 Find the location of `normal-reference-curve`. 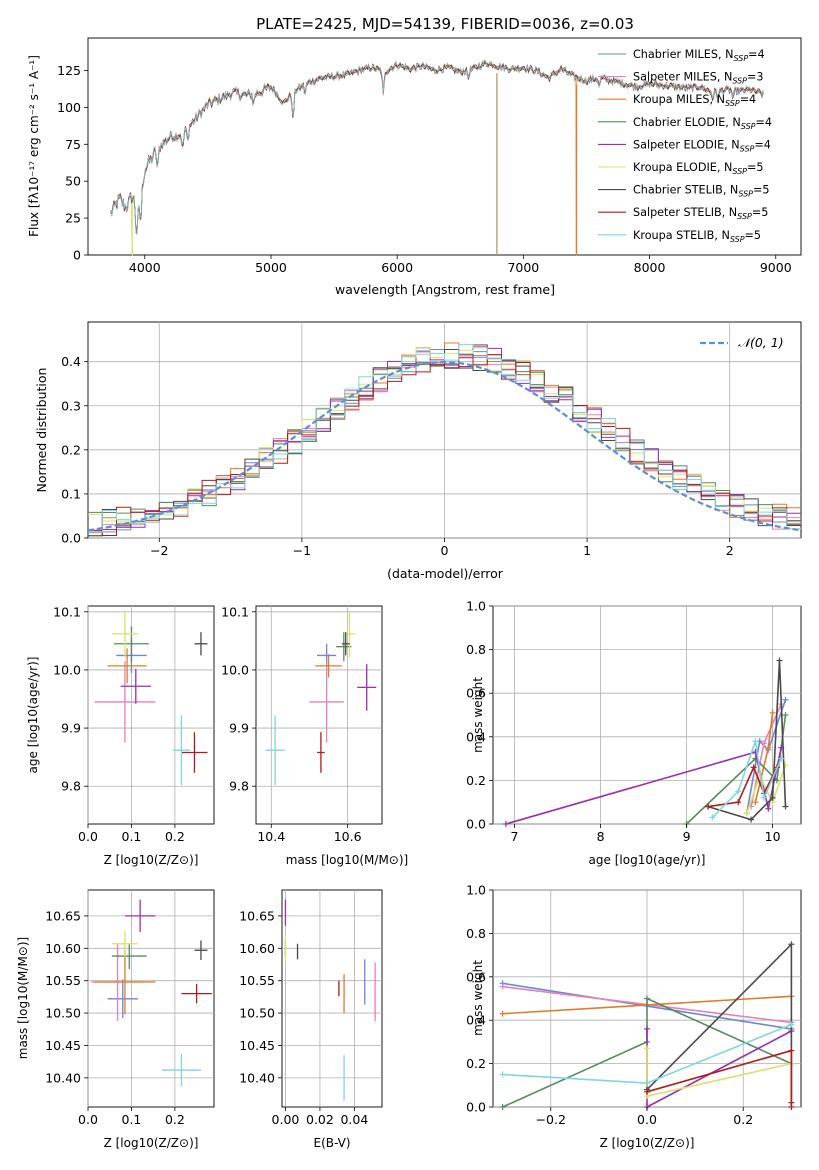

normal-reference-curve is located at coordinates (444, 446).